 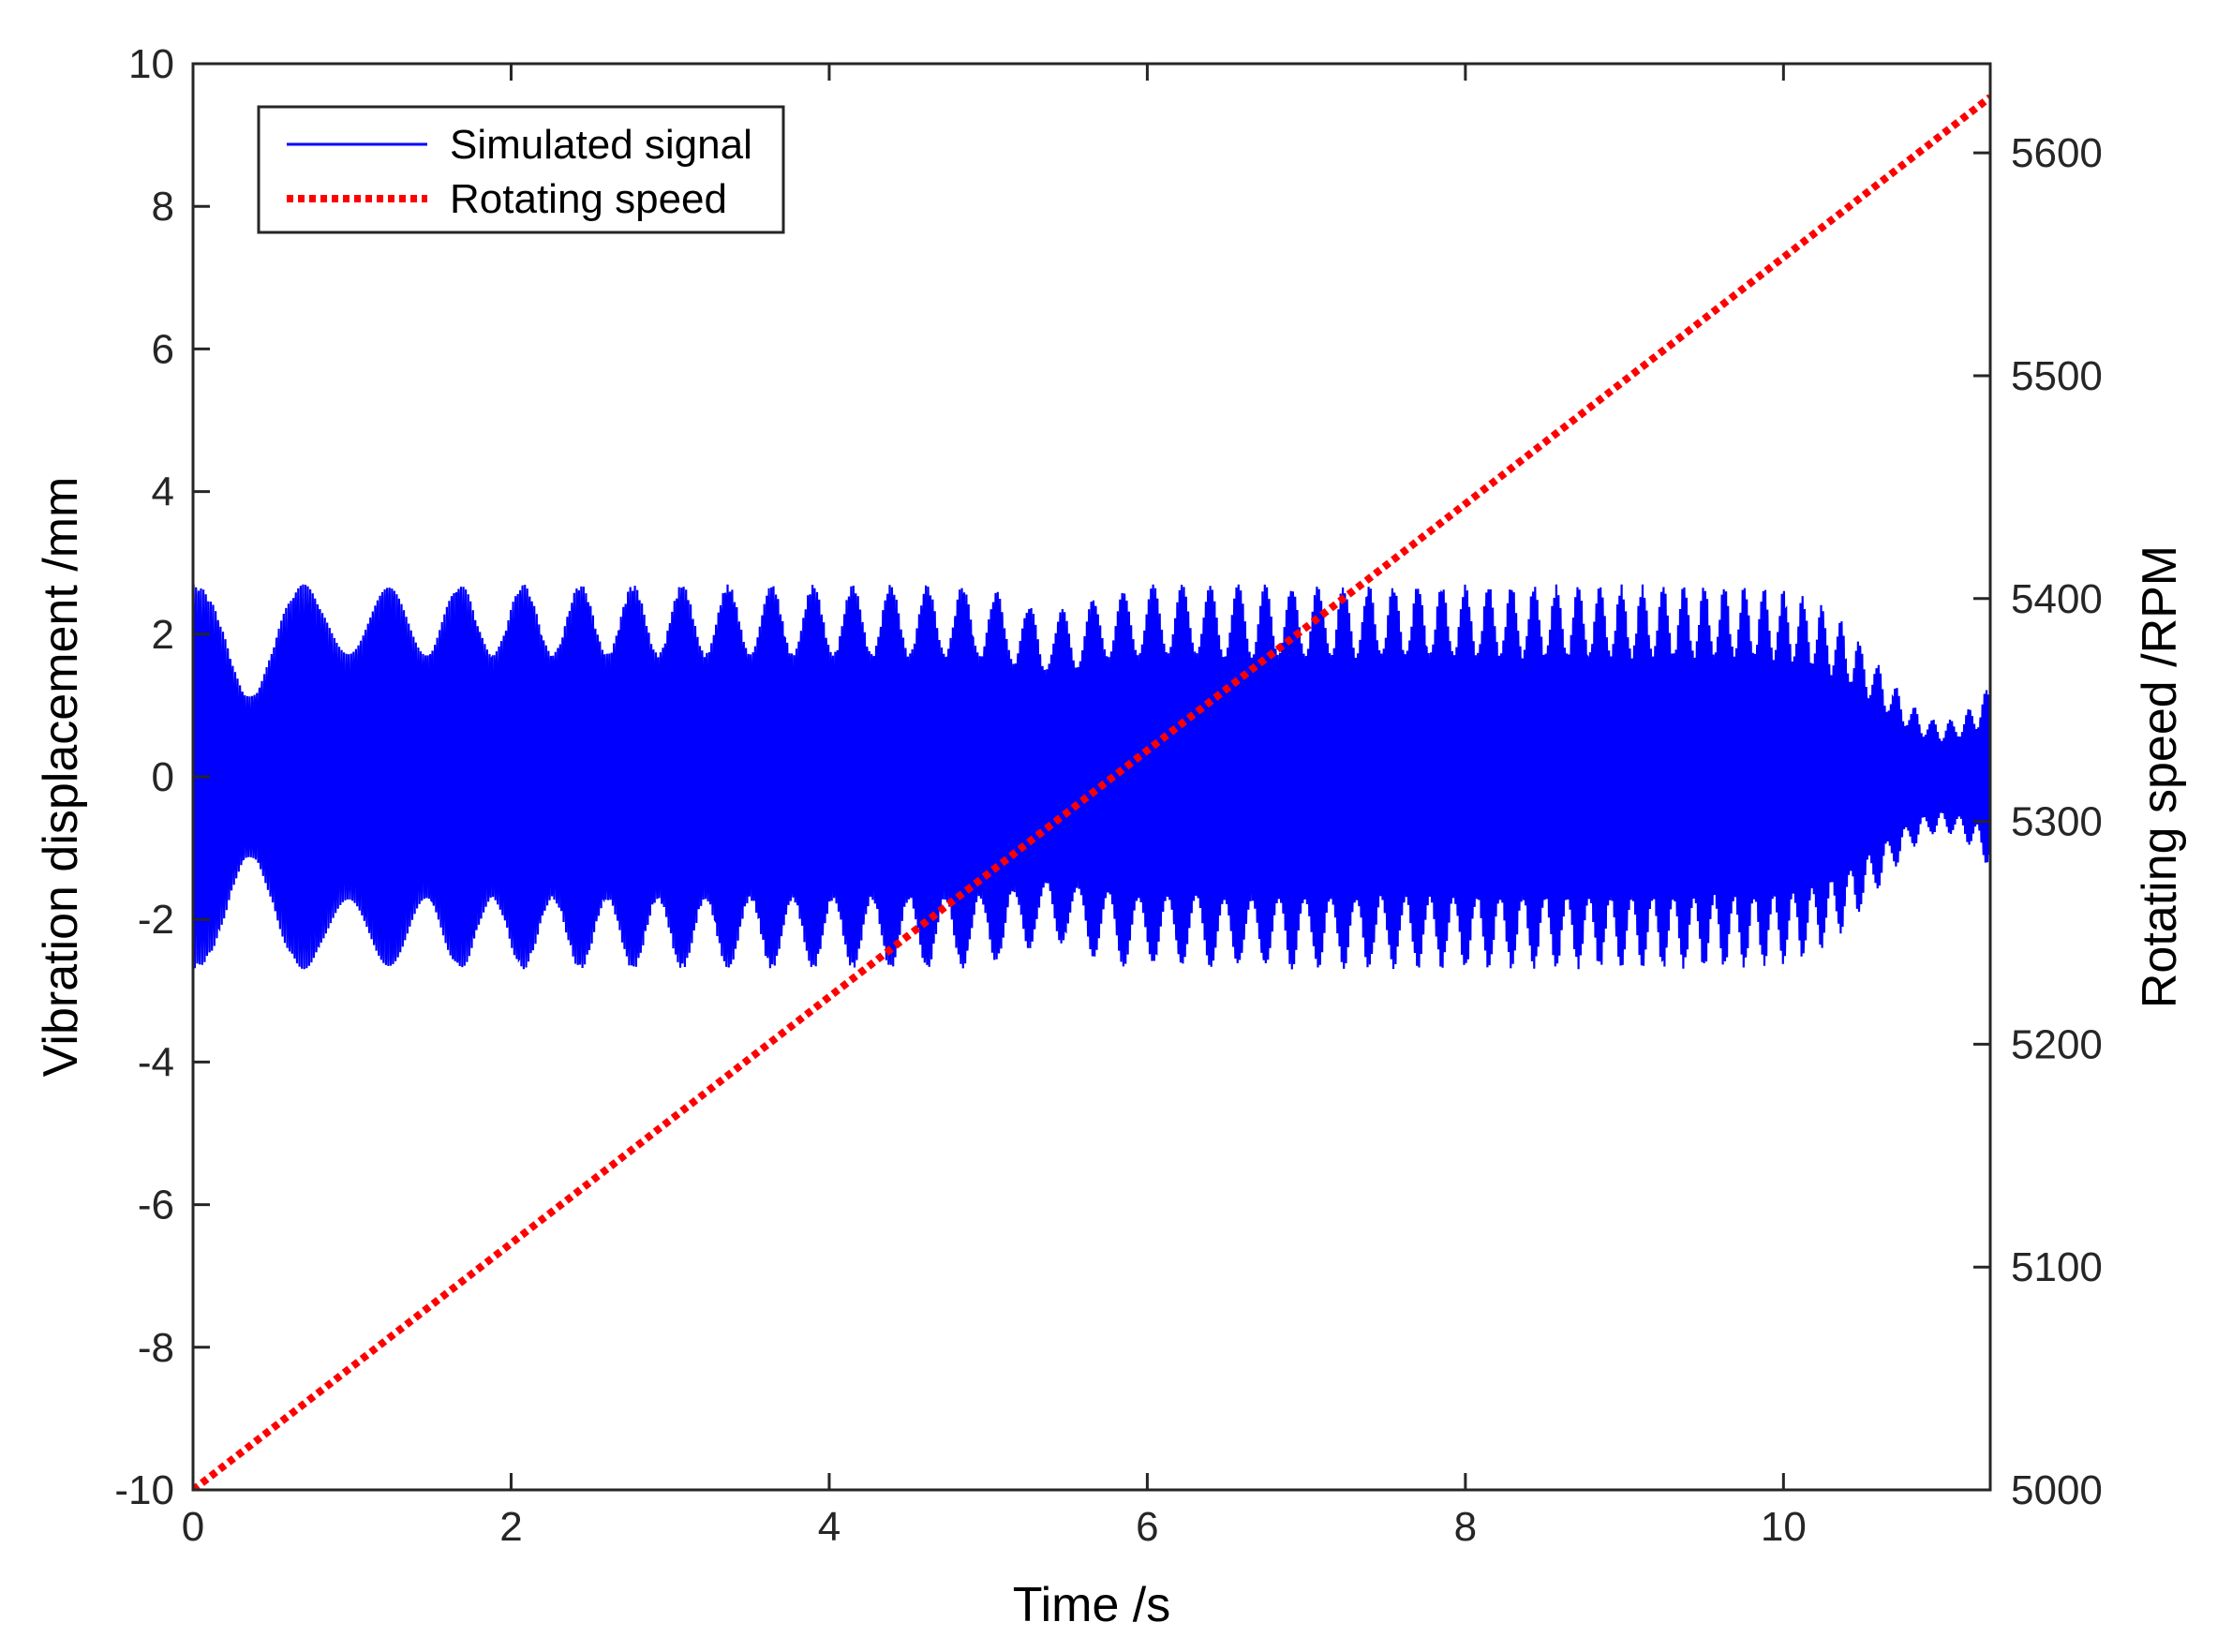 What do you see at coordinates (156, 920) in the screenshot?
I see `y-left-tick-label: -2` at bounding box center [156, 920].